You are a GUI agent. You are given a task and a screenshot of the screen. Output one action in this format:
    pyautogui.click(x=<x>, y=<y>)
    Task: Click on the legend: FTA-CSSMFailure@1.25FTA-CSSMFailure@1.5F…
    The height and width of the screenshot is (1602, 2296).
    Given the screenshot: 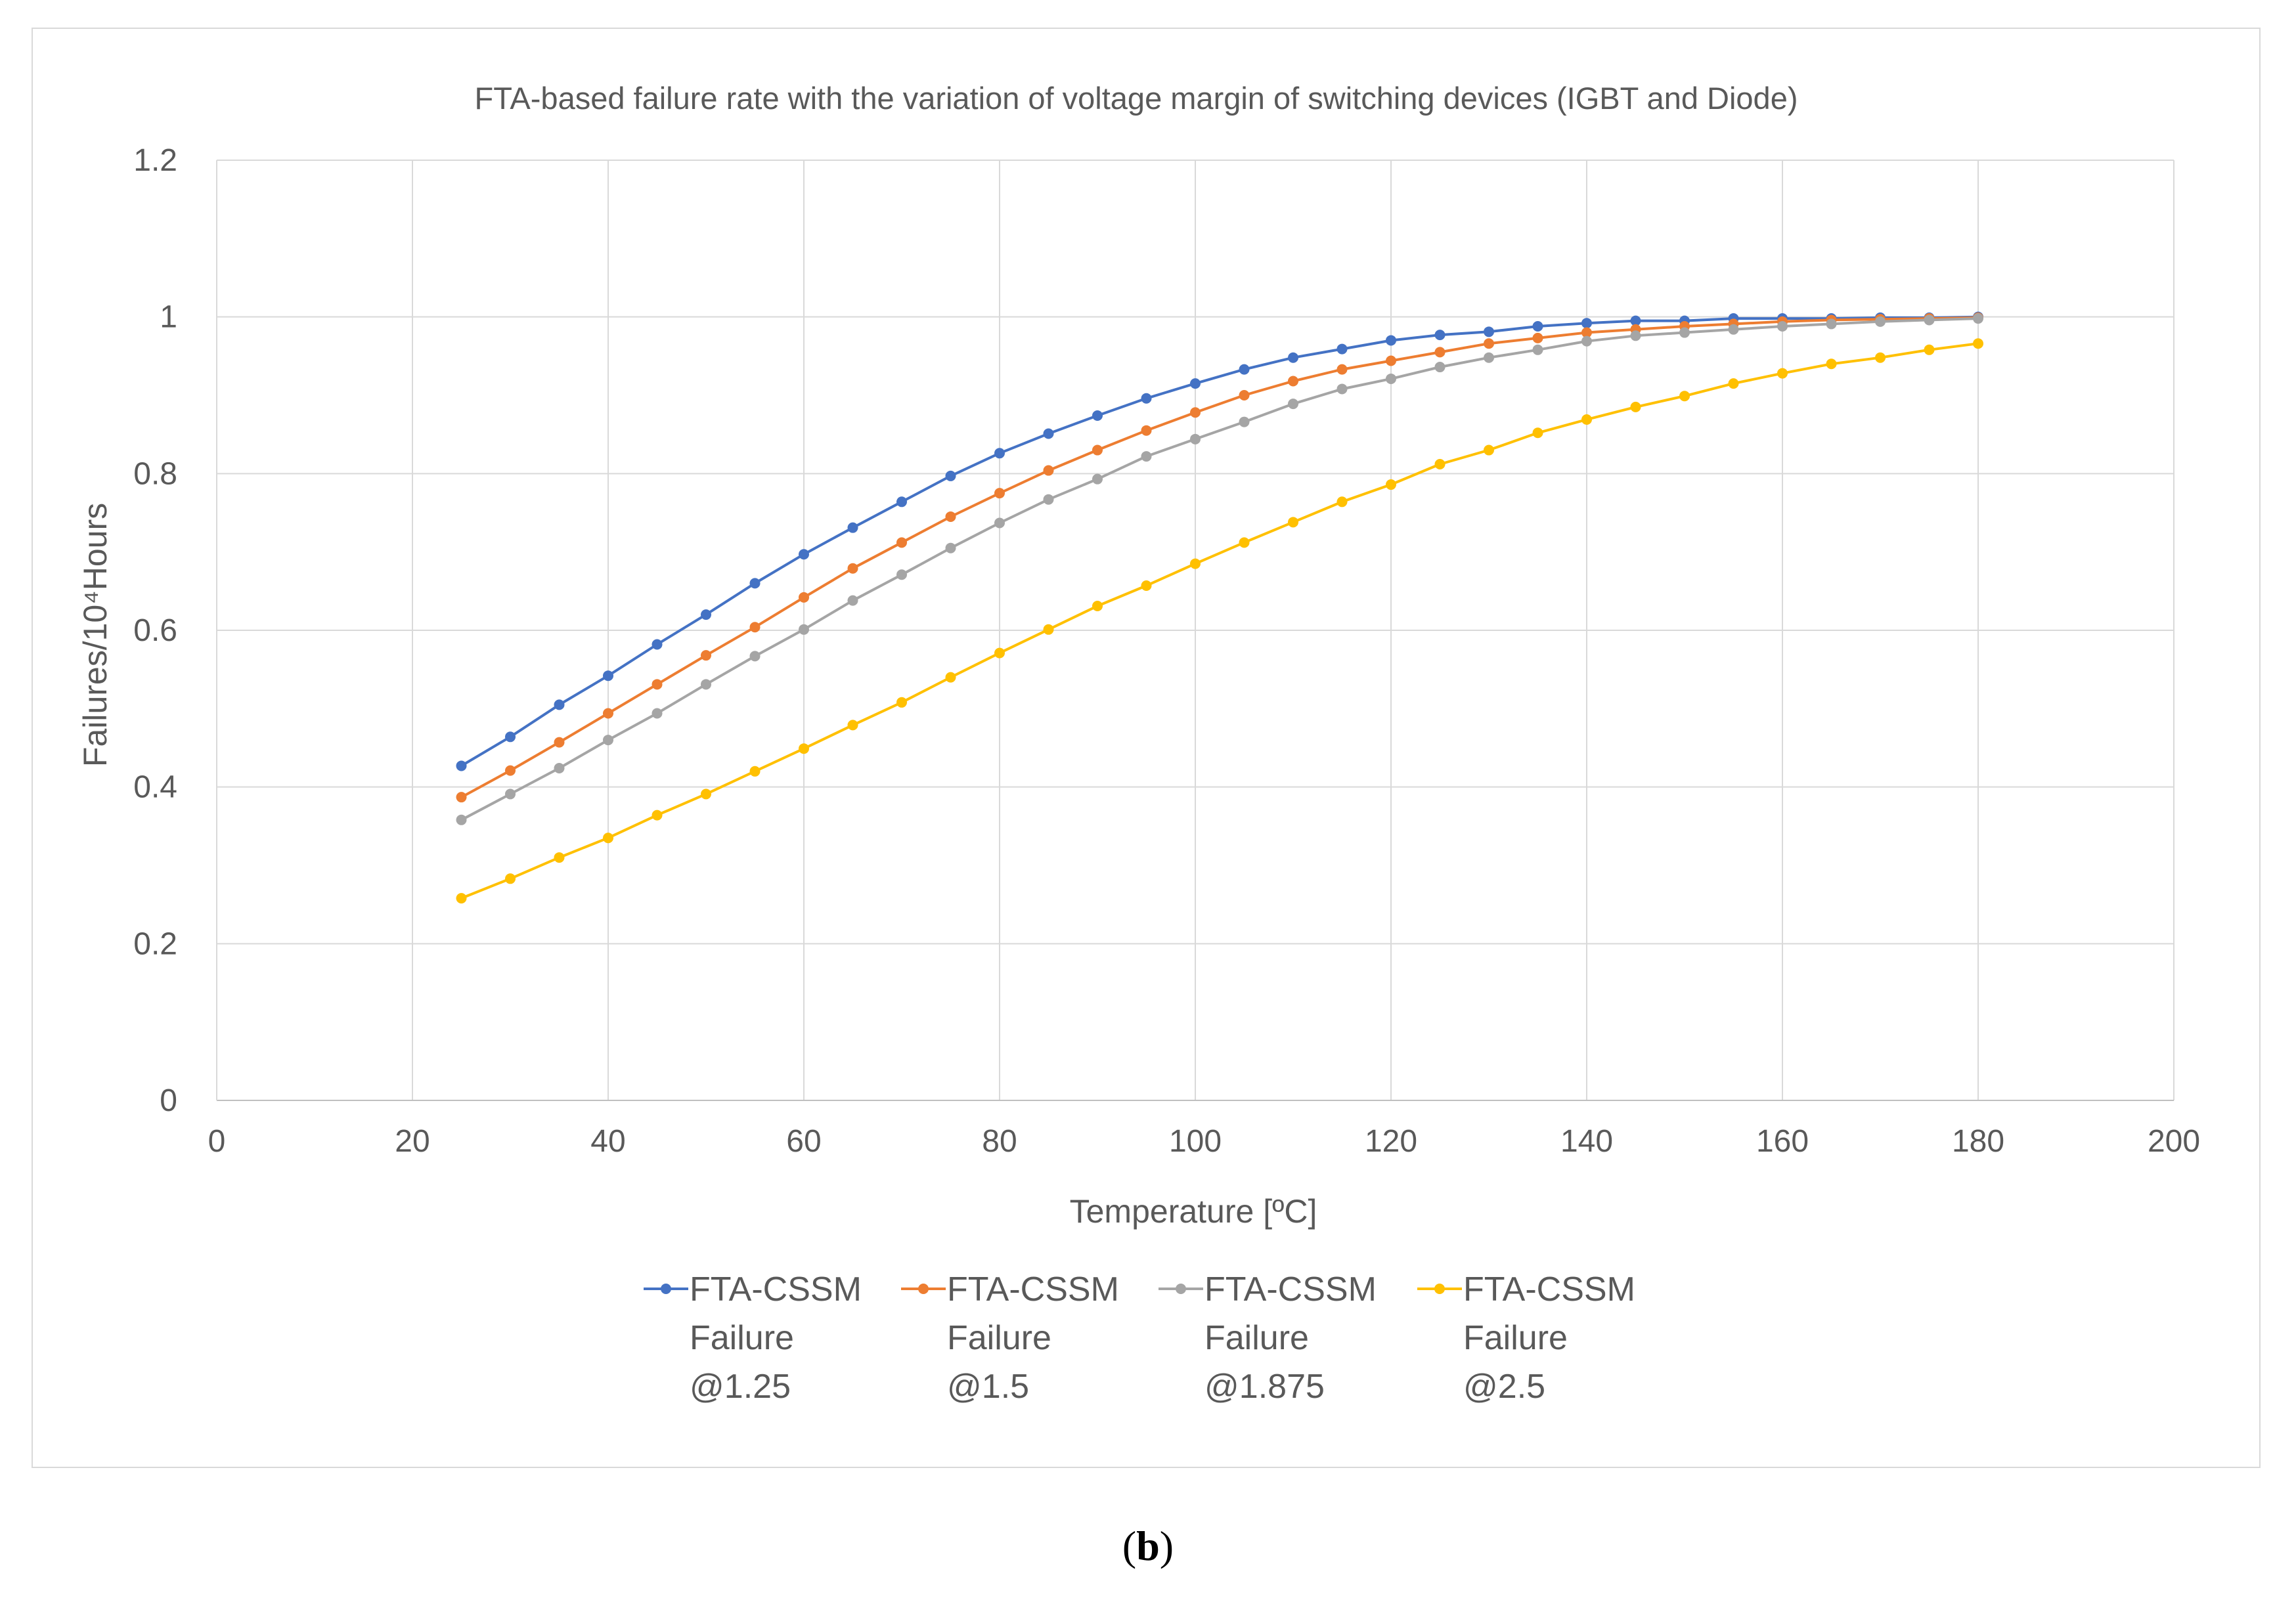 What is the action you would take?
    pyautogui.click(x=1139, y=1338)
    